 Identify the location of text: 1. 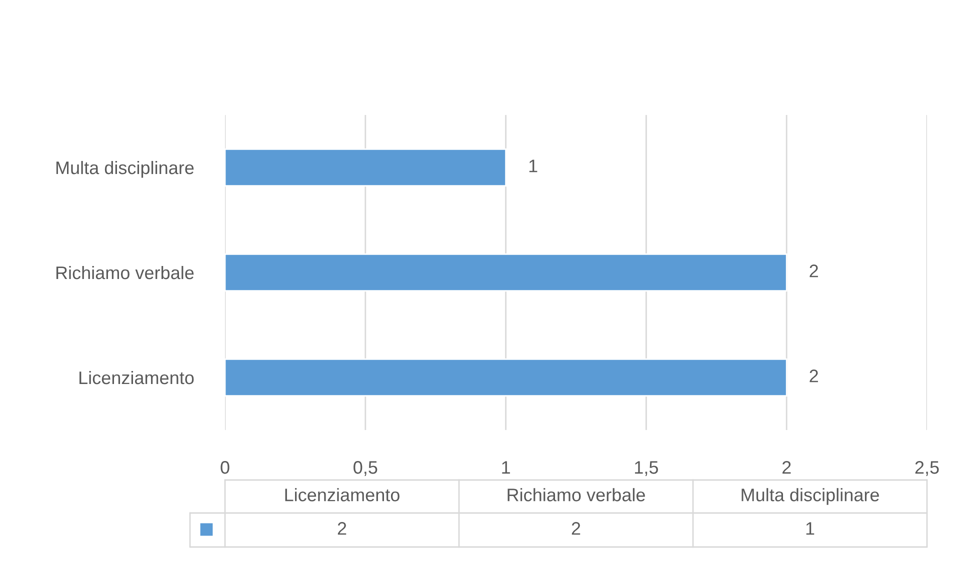
(810, 528).